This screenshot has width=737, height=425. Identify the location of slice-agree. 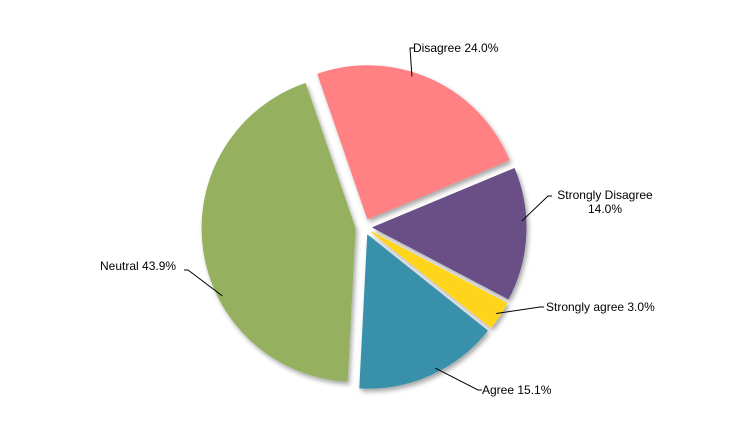
(423, 311).